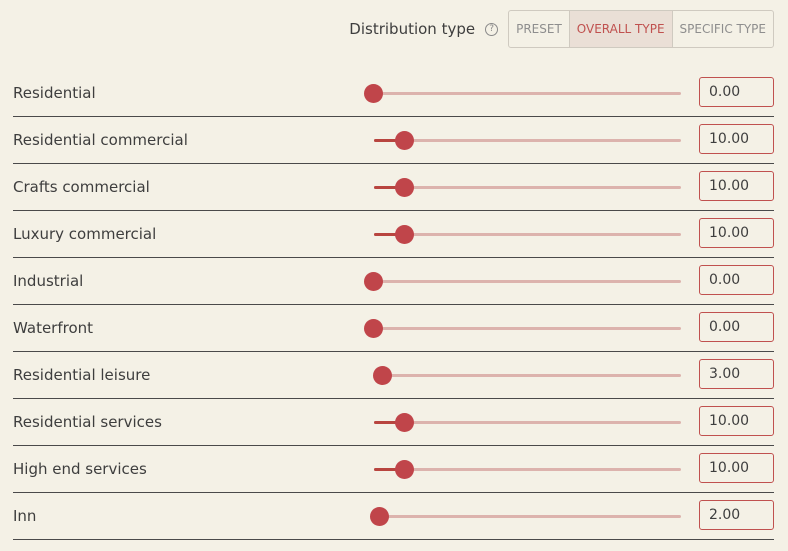 Image resolution: width=788 pixels, height=551 pixels. I want to click on row-industrial: Industrial 0.00, so click(393, 281).